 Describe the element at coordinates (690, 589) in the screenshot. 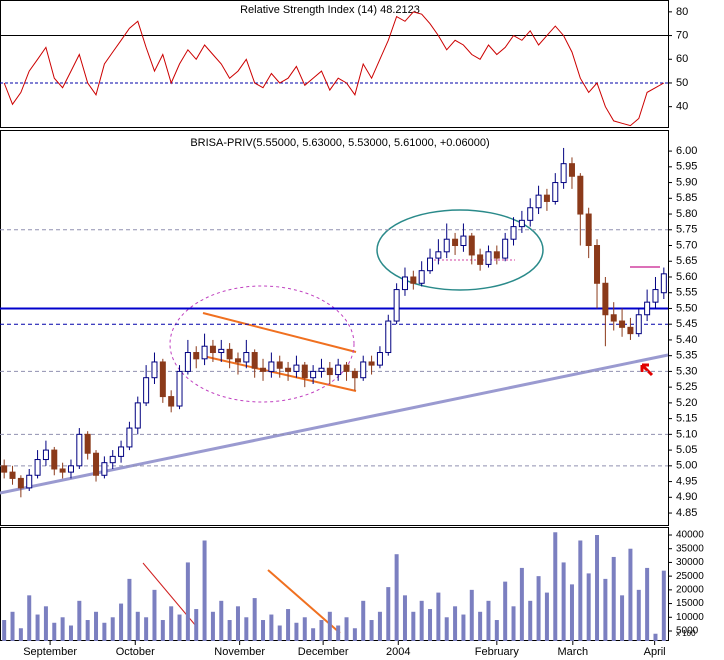

I see `y-tick-label: 20000` at that location.